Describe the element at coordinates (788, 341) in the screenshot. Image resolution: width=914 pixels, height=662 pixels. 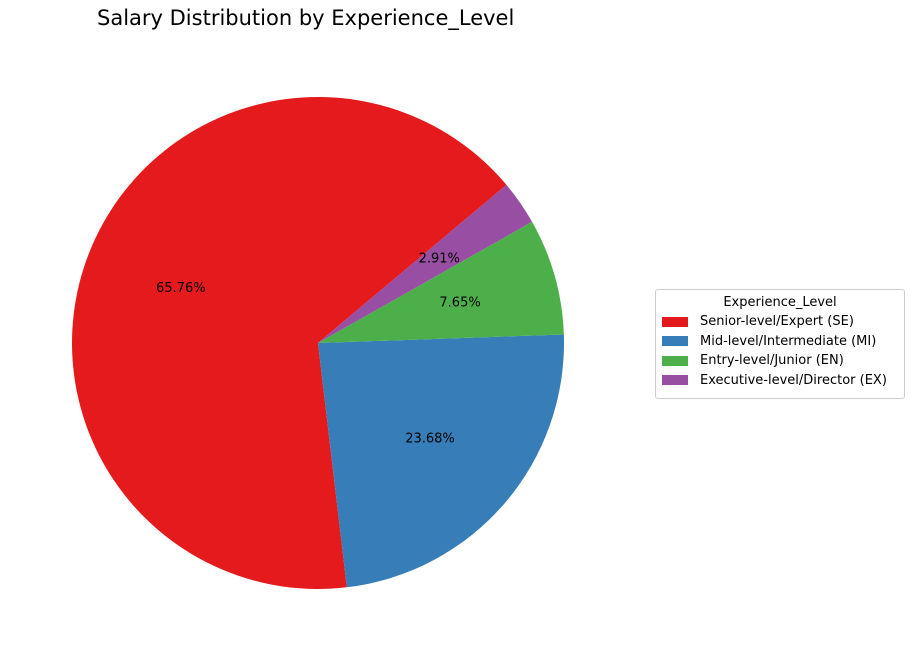
I see `legend-label: Mid-level/Intermediate (MI)` at that location.